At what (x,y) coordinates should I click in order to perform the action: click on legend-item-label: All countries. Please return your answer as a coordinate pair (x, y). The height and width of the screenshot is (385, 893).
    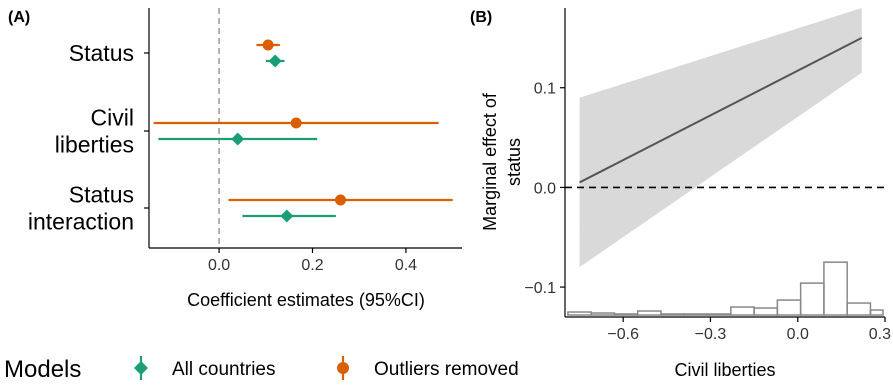
    Looking at the image, I should click on (224, 369).